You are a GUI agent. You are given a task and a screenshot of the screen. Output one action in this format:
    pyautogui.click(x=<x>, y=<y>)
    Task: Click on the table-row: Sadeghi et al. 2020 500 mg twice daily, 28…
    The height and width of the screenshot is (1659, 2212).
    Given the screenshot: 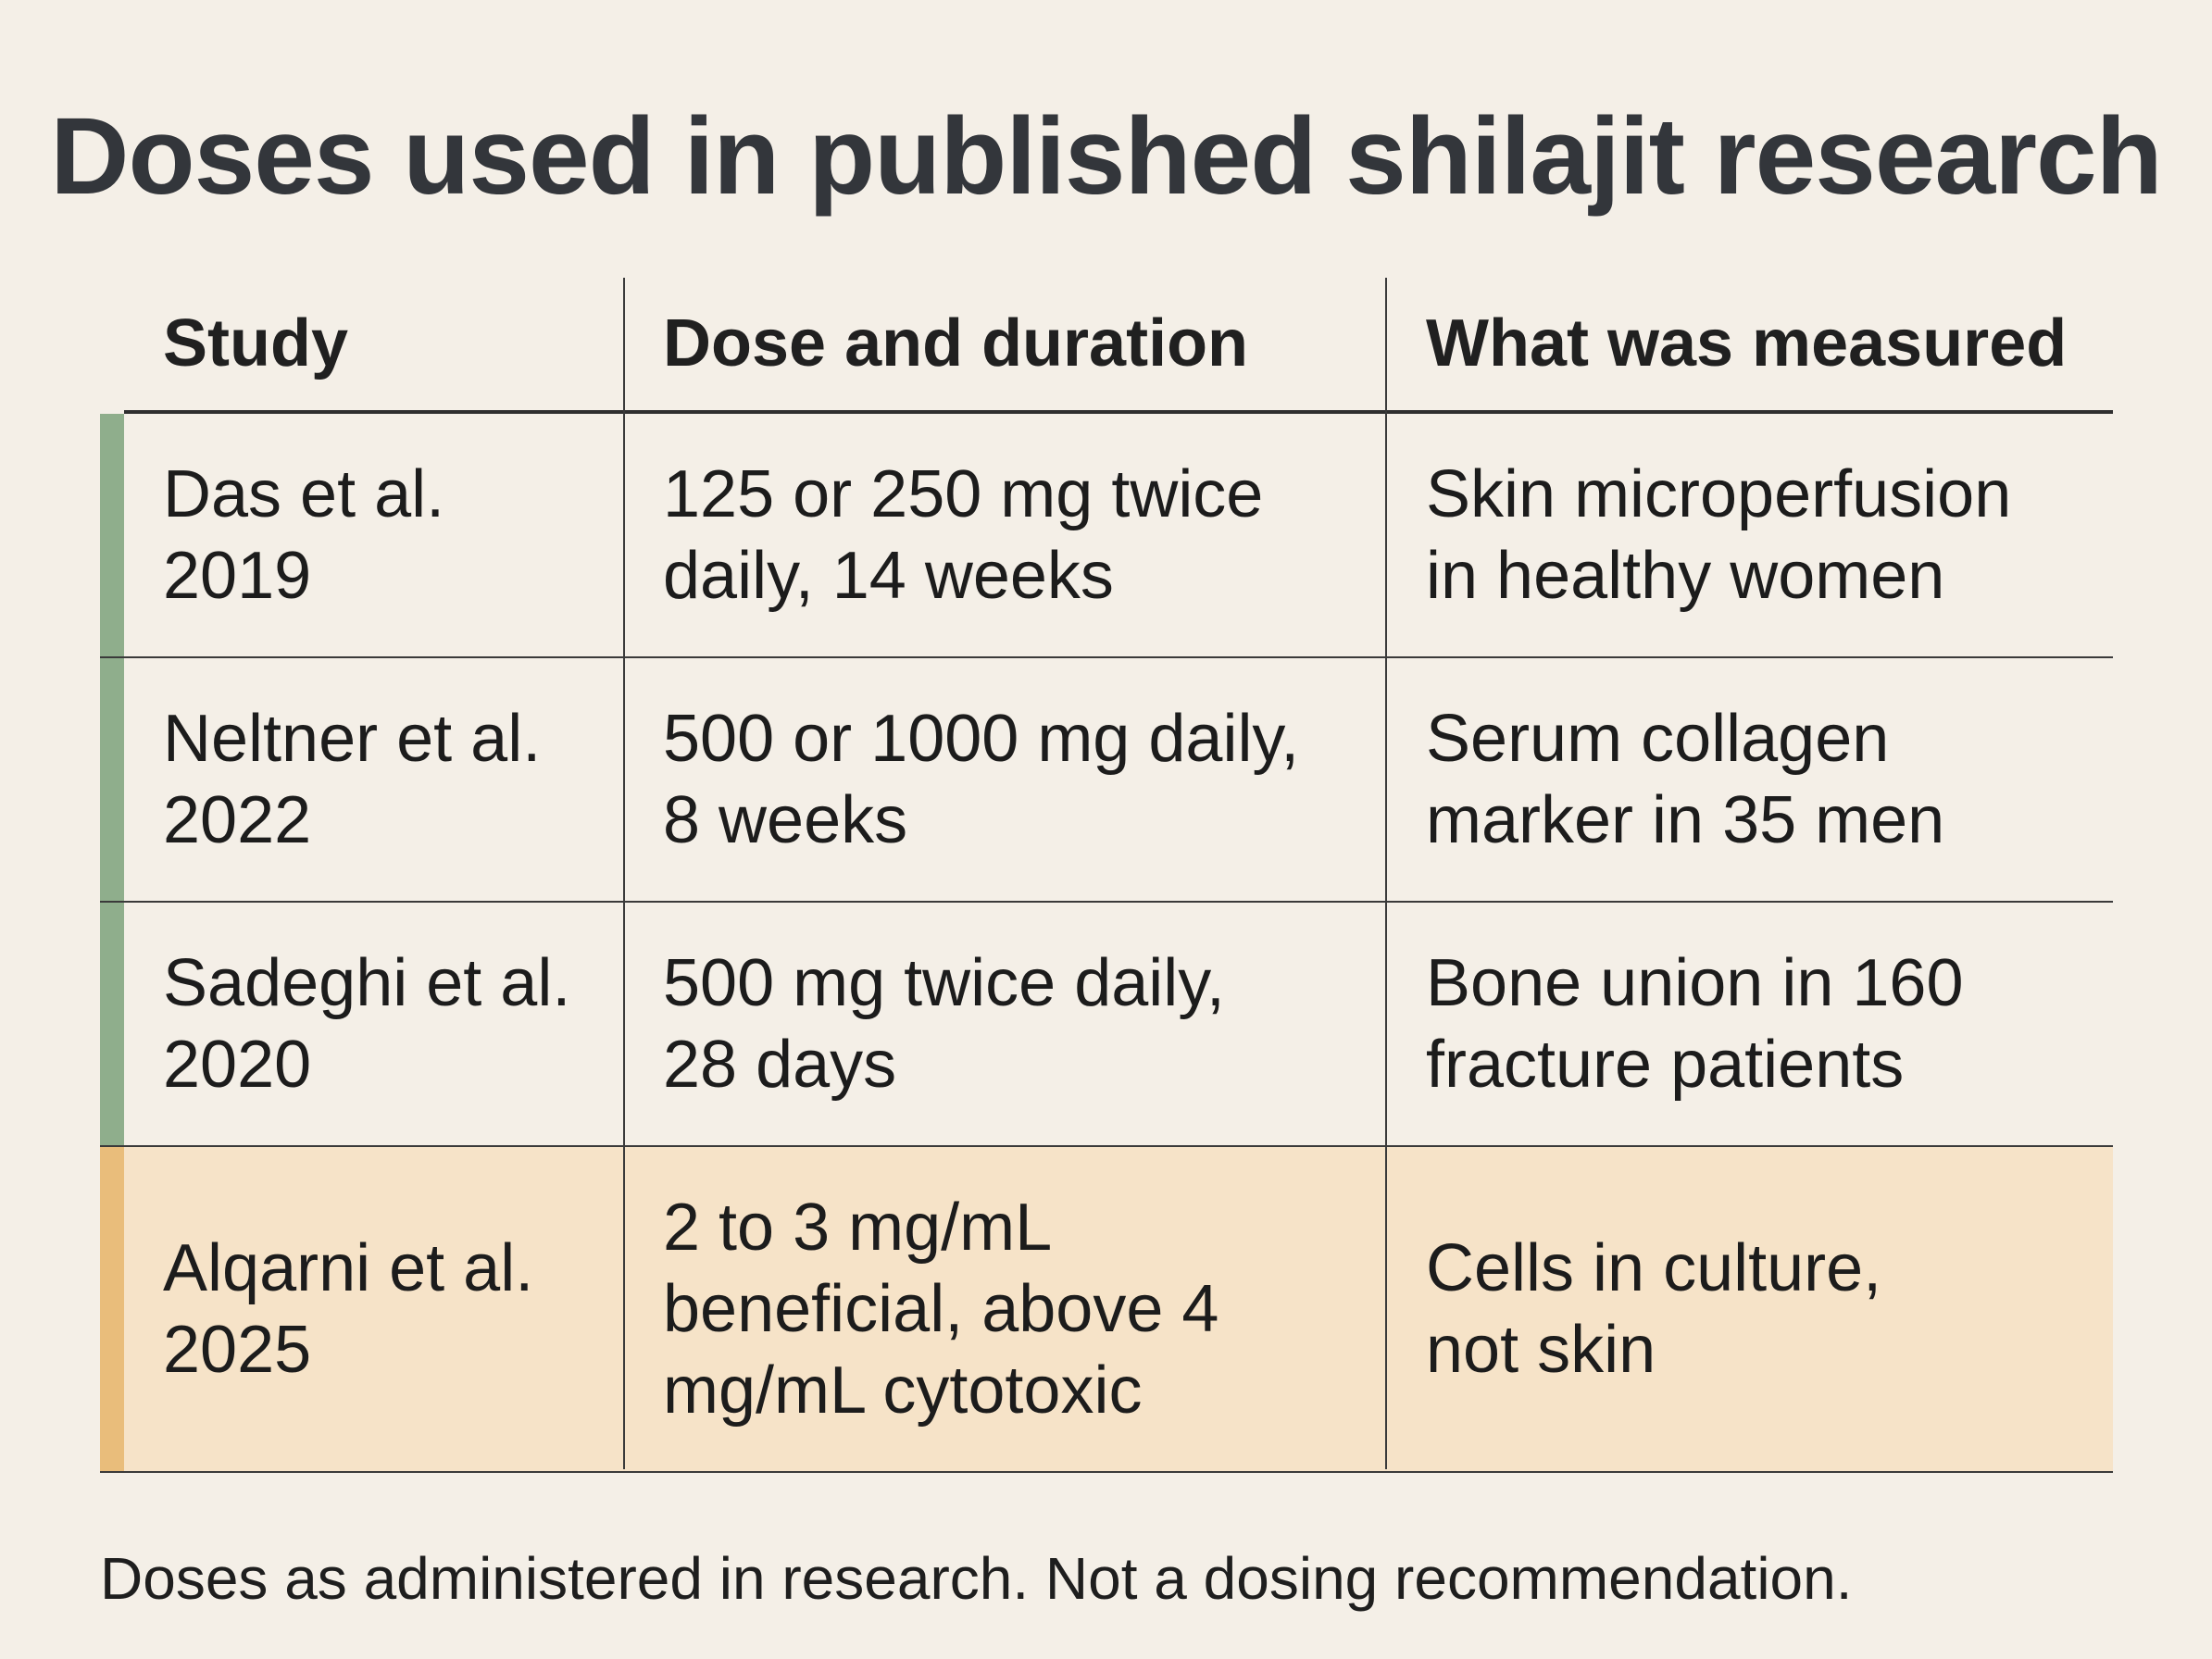 What is the action you would take?
    pyautogui.click(x=1106, y=1025)
    